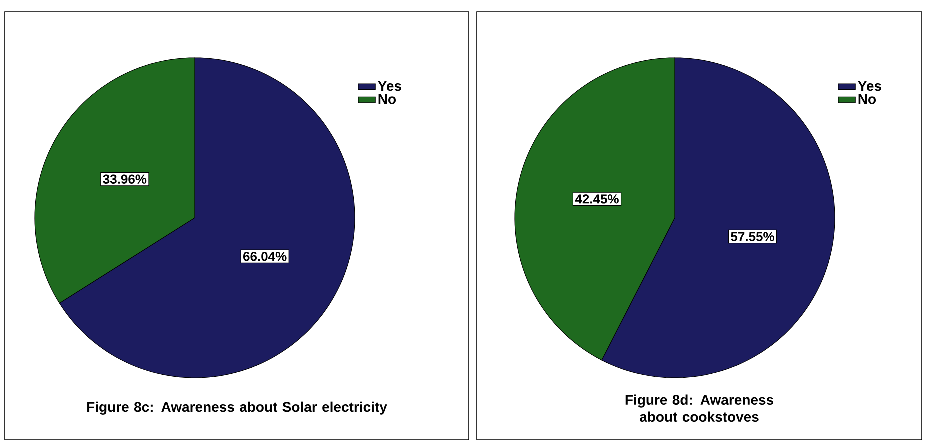 Image resolution: width=929 pixels, height=445 pixels. I want to click on text: Figure 8d: Awareness about cookstoves, so click(700, 408).